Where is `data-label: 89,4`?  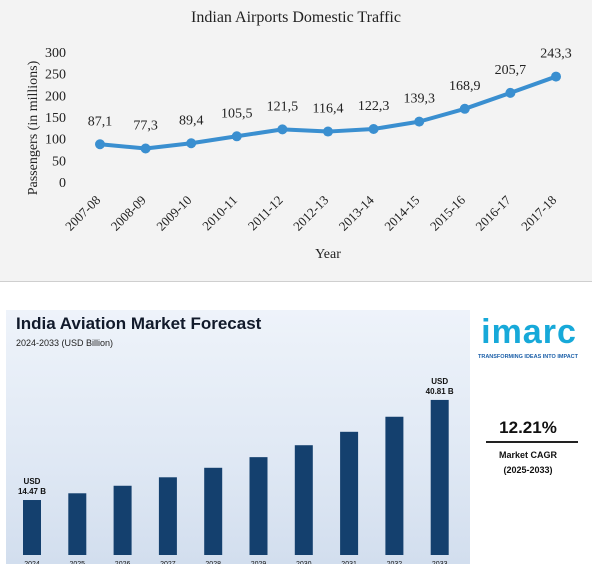
data-label: 89,4 is located at coordinates (191, 120).